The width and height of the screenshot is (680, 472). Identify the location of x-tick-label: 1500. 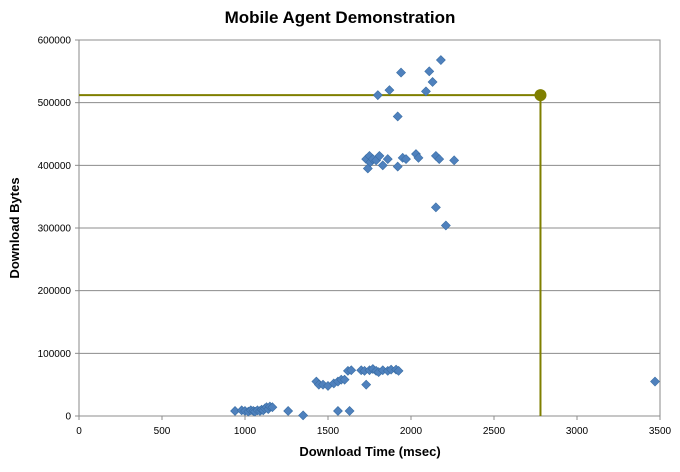
(328, 431).